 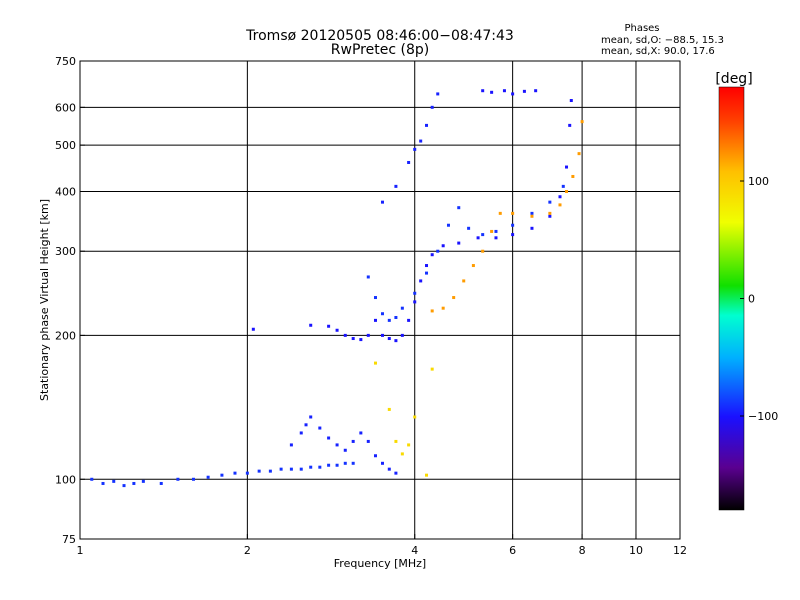 What do you see at coordinates (680, 550) in the screenshot?
I see `x-tick-label: 12` at bounding box center [680, 550].